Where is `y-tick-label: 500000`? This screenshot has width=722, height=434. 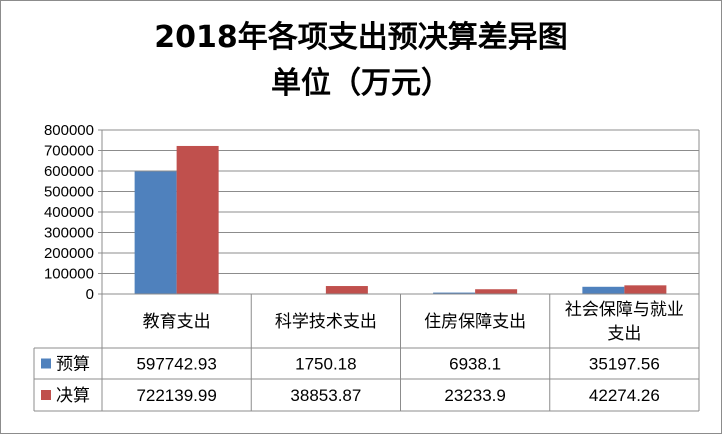 y-tick-label: 500000 is located at coordinates (69, 192).